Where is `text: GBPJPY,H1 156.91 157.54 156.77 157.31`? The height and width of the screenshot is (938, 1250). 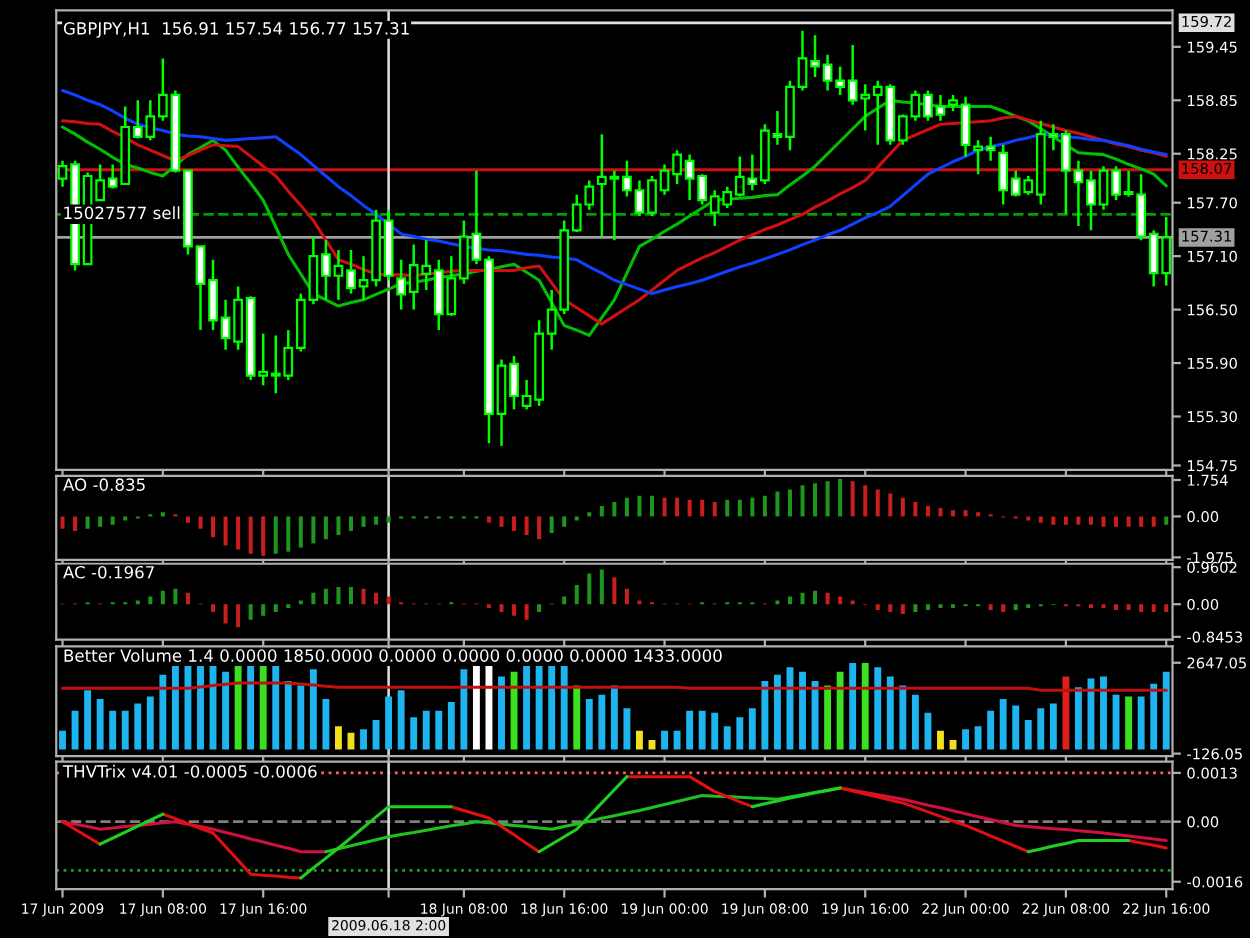
text: GBPJPY,H1 156.91 157.54 156.77 157.31 is located at coordinates (236, 30).